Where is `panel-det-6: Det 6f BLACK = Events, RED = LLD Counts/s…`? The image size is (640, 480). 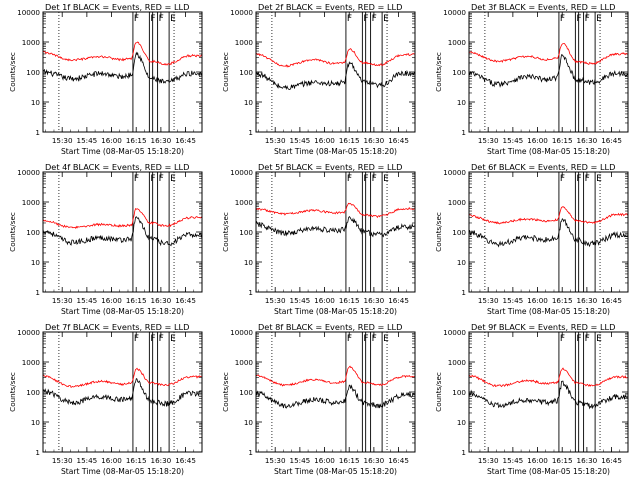
panel-det-6: Det 6f BLACK = Events, RED = LLD Counts/s… is located at coordinates (531, 239).